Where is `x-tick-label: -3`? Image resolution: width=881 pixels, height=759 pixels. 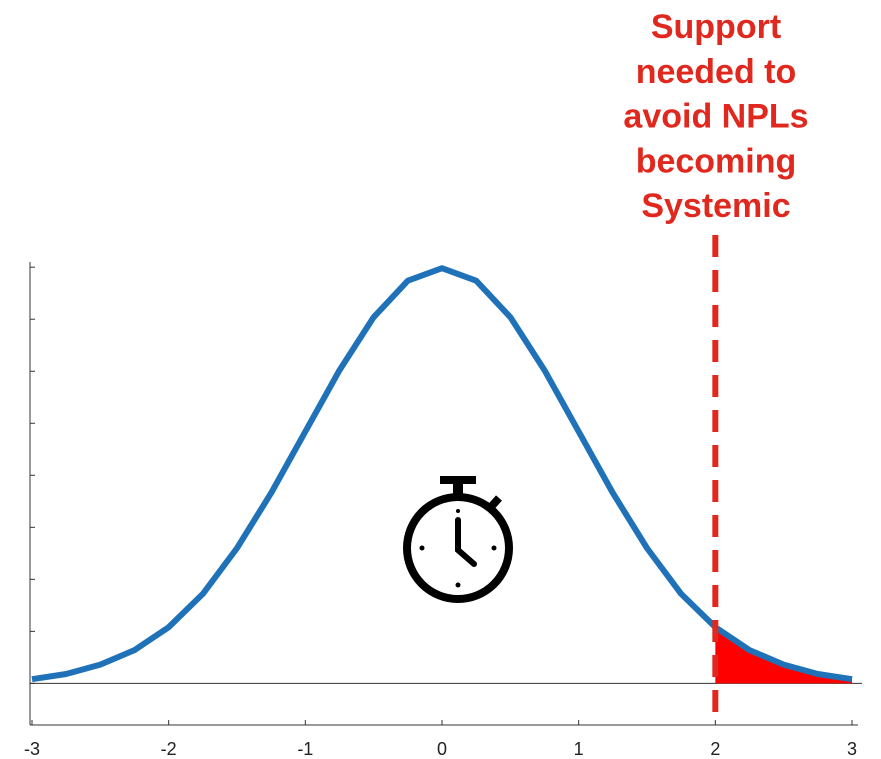 x-tick-label: -3 is located at coordinates (32, 749).